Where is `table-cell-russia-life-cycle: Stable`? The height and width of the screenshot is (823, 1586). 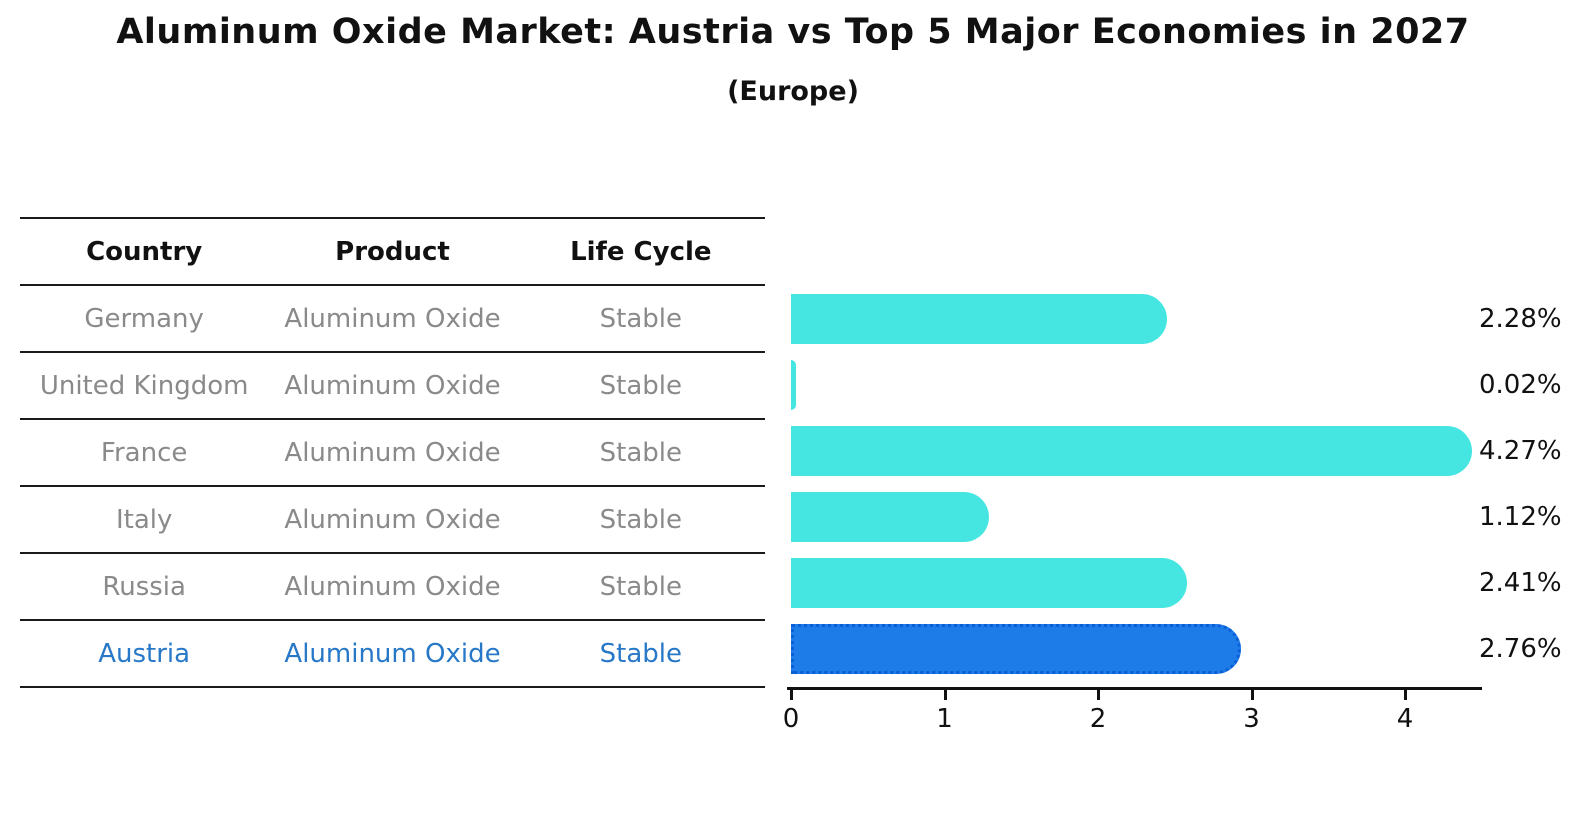 table-cell-russia-life-cycle: Stable is located at coordinates (640, 587).